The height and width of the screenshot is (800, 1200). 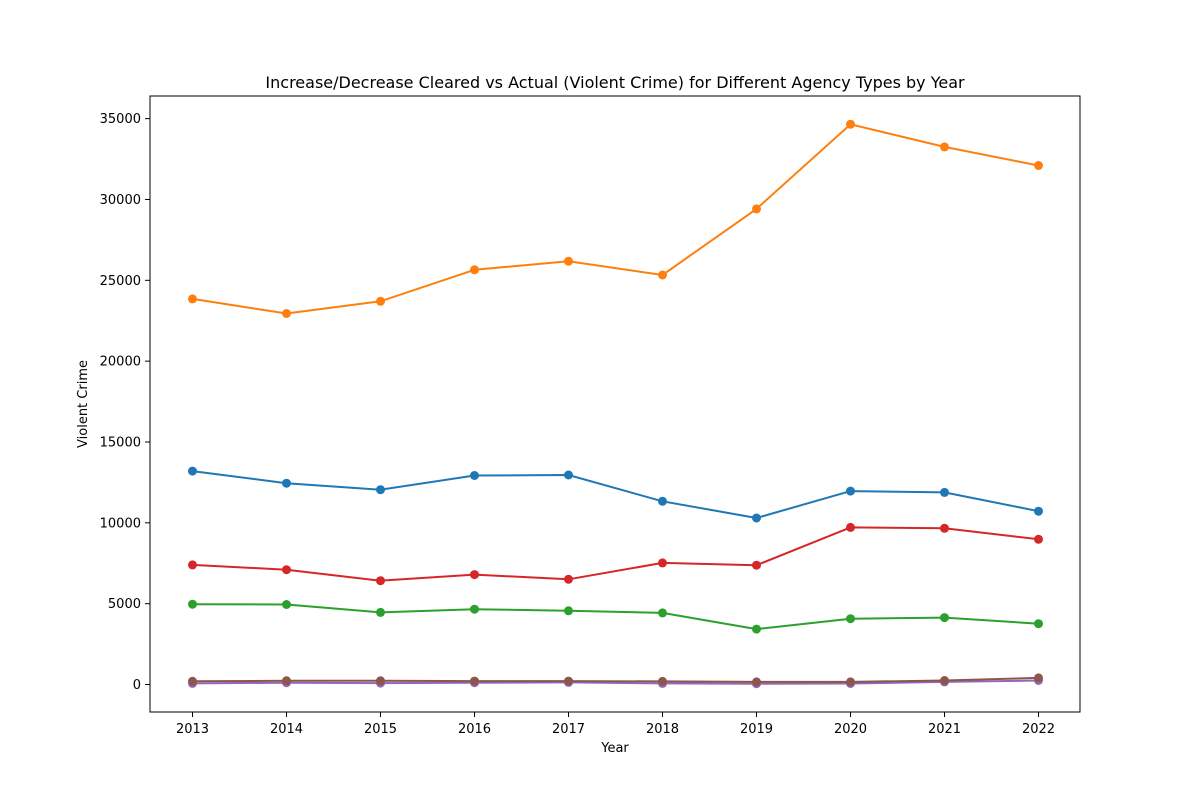 What do you see at coordinates (120, 119) in the screenshot?
I see `y-tick-label-7: 35000` at bounding box center [120, 119].